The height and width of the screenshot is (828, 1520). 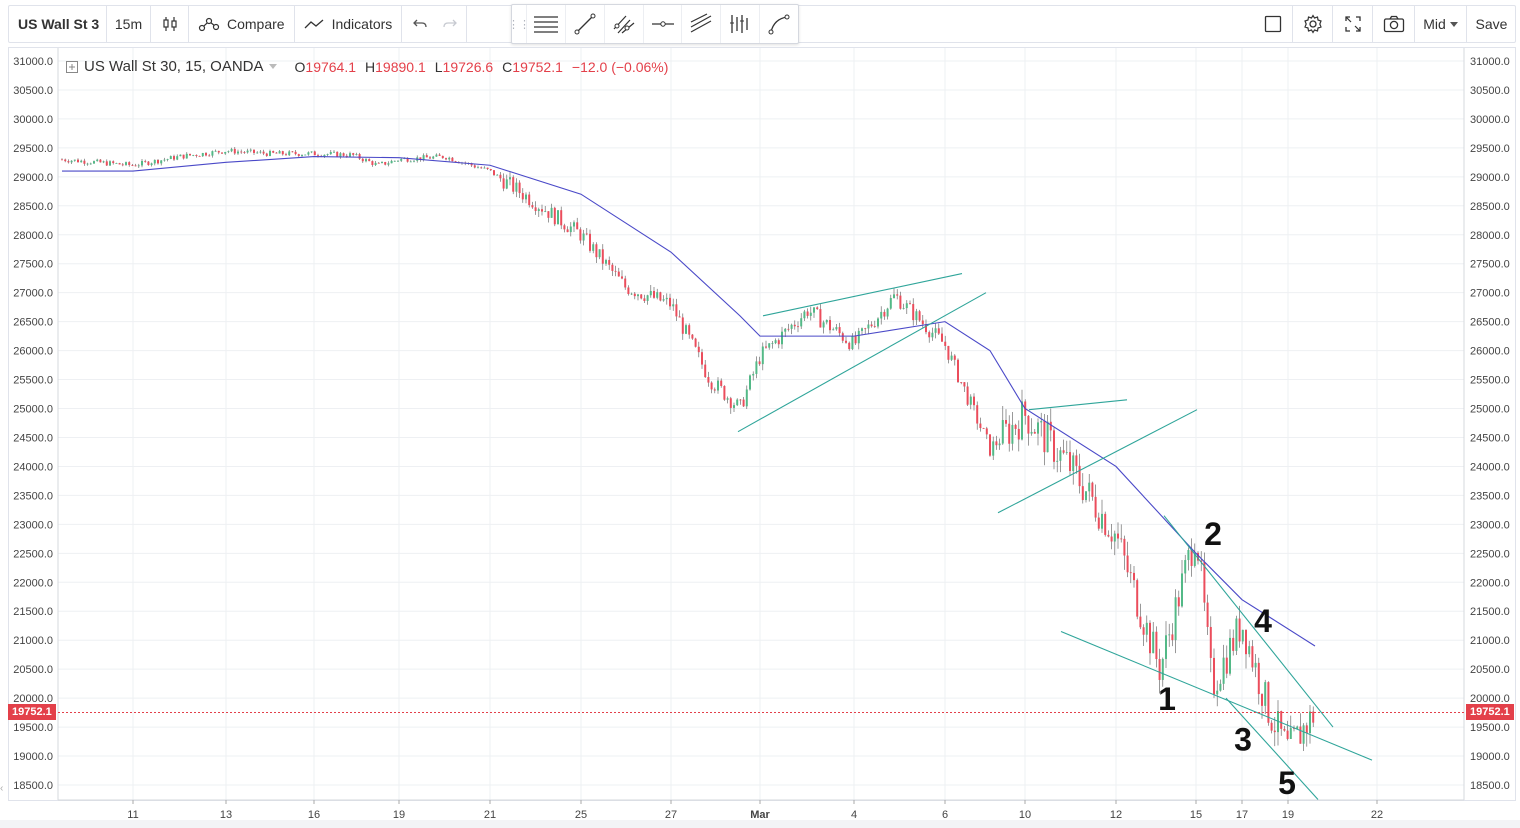 I want to click on snapshot-button, so click(x=1393, y=24).